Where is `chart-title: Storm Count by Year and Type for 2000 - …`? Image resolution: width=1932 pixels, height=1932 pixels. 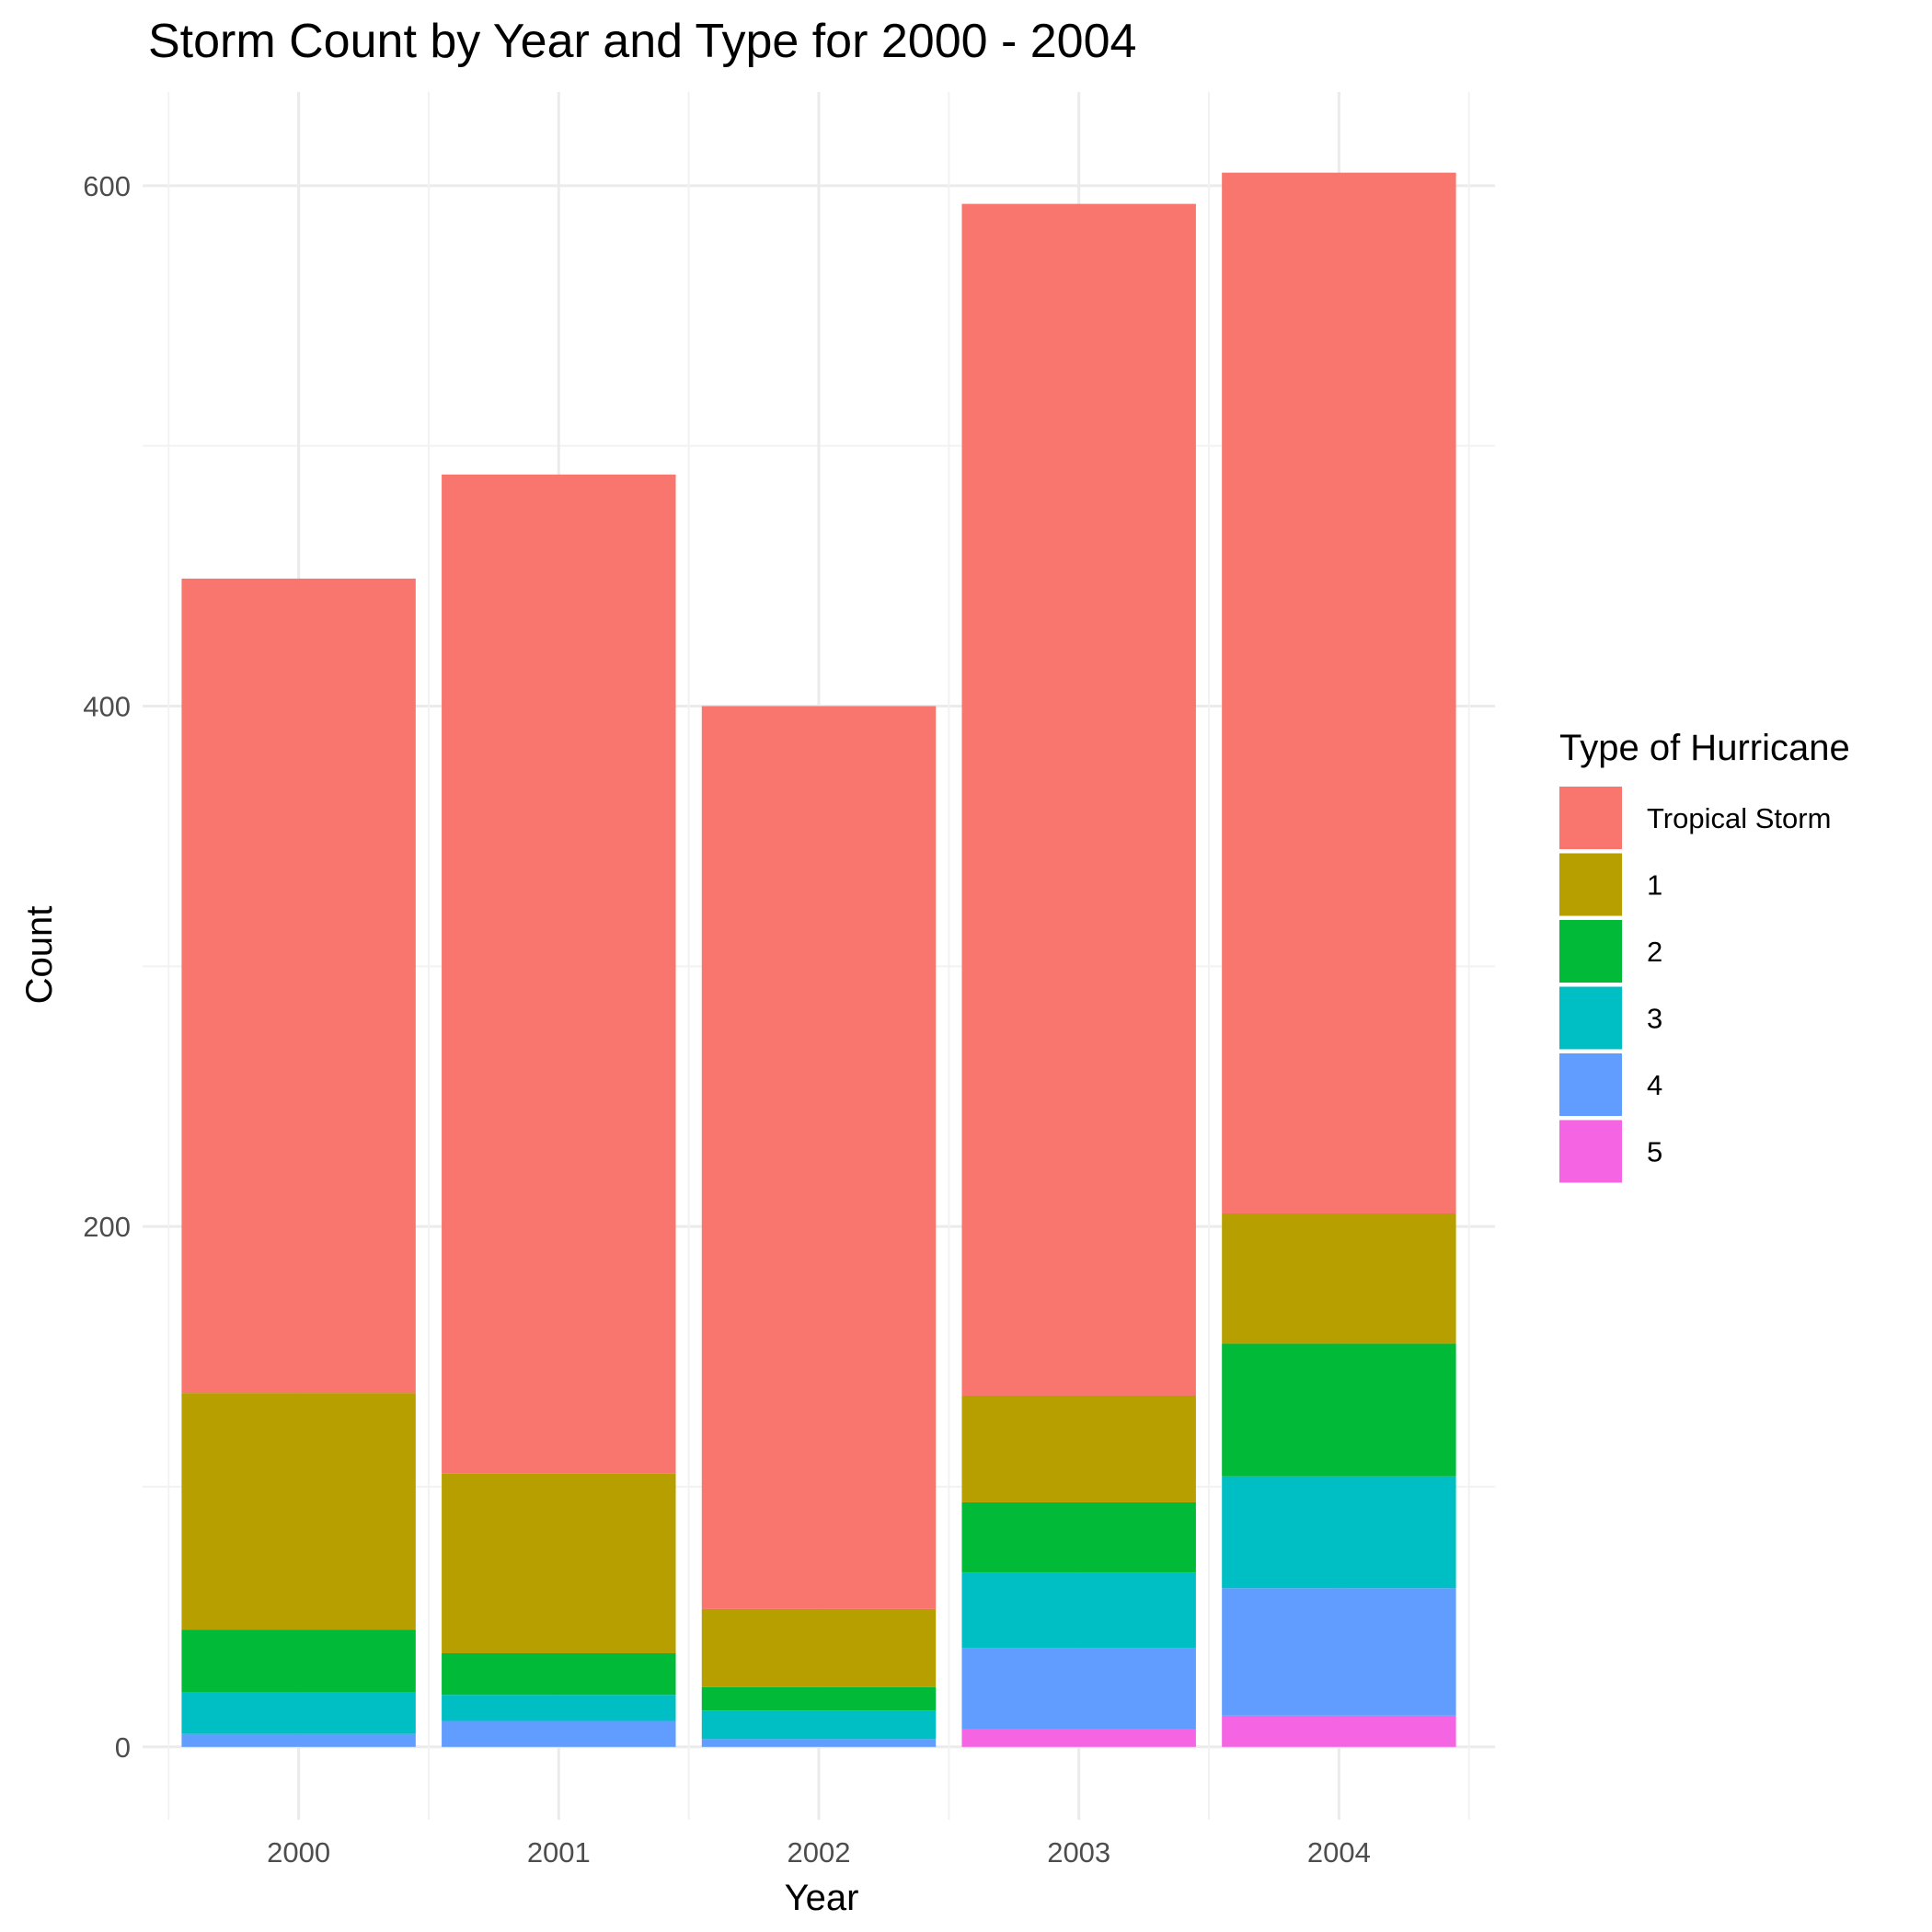
chart-title: Storm Count by Year and Type for 2000 - … is located at coordinates (642, 41).